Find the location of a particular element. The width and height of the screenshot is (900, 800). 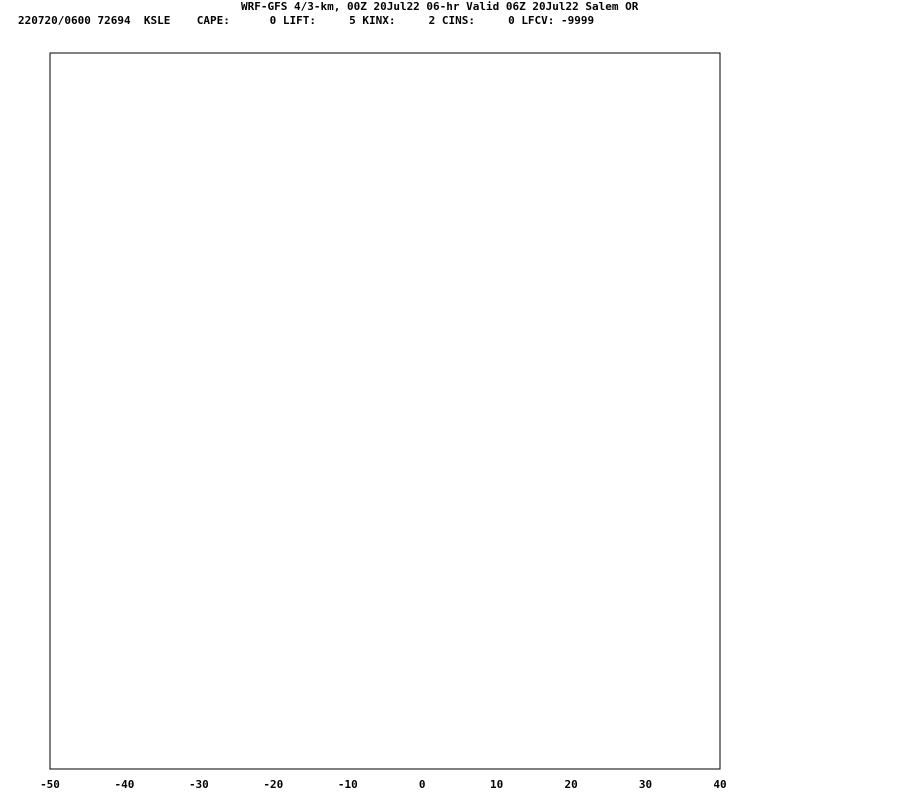

x-tick-label: -30 is located at coordinates (199, 784).